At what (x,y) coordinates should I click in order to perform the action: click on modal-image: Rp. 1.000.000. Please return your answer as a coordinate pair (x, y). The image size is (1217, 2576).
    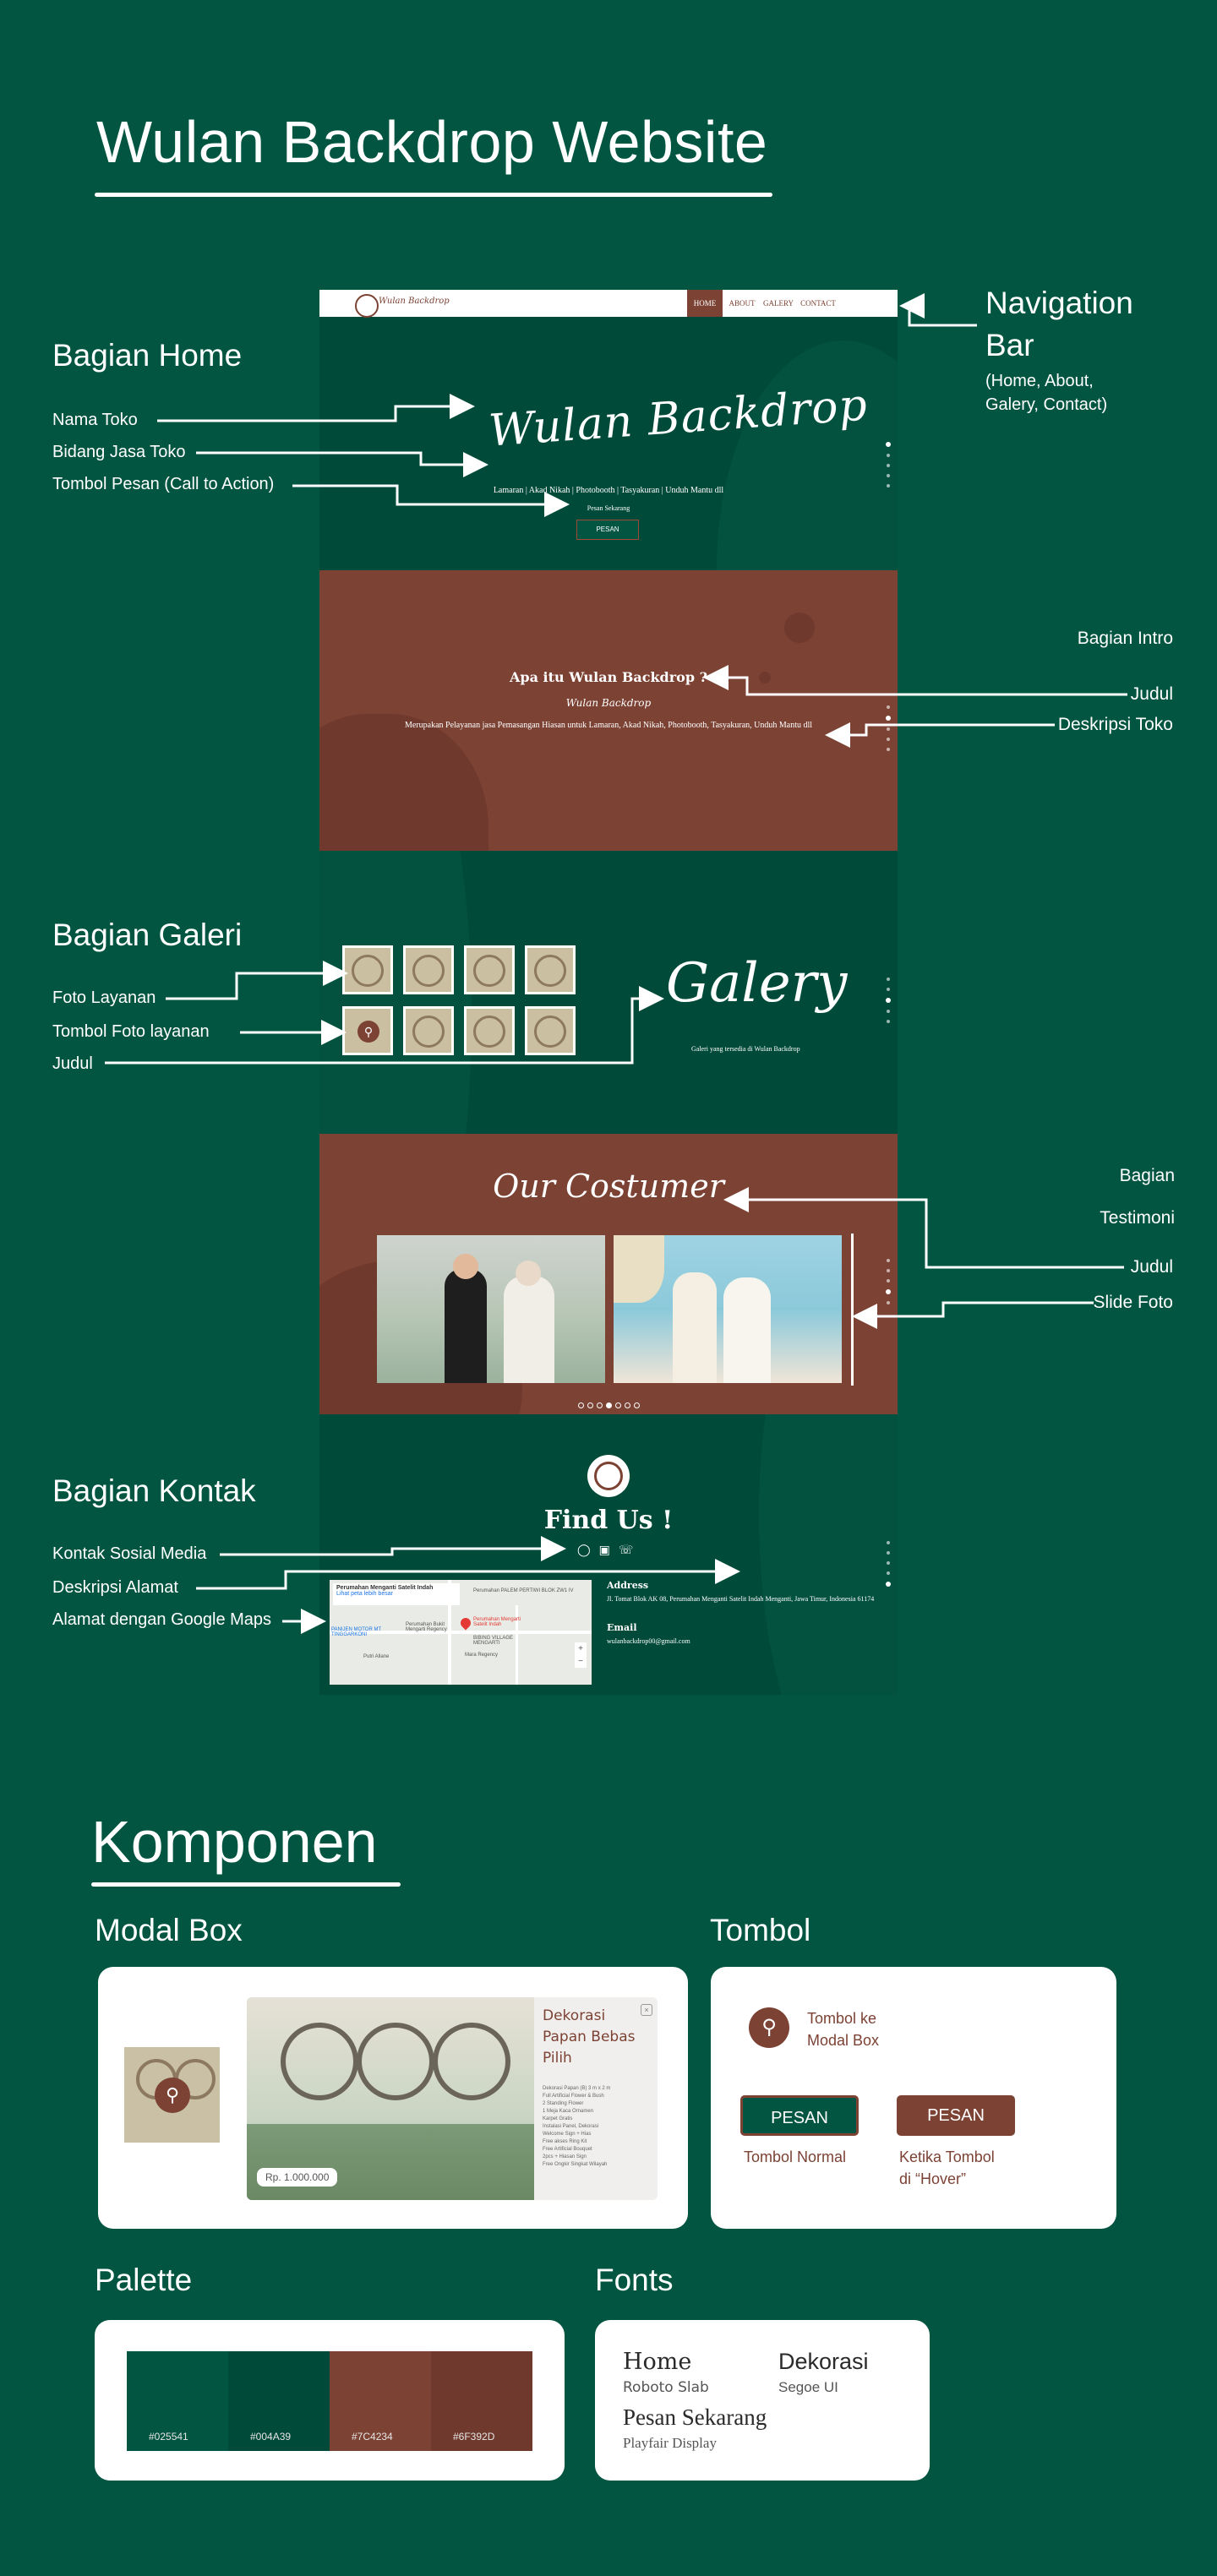
    Looking at the image, I should click on (390, 2098).